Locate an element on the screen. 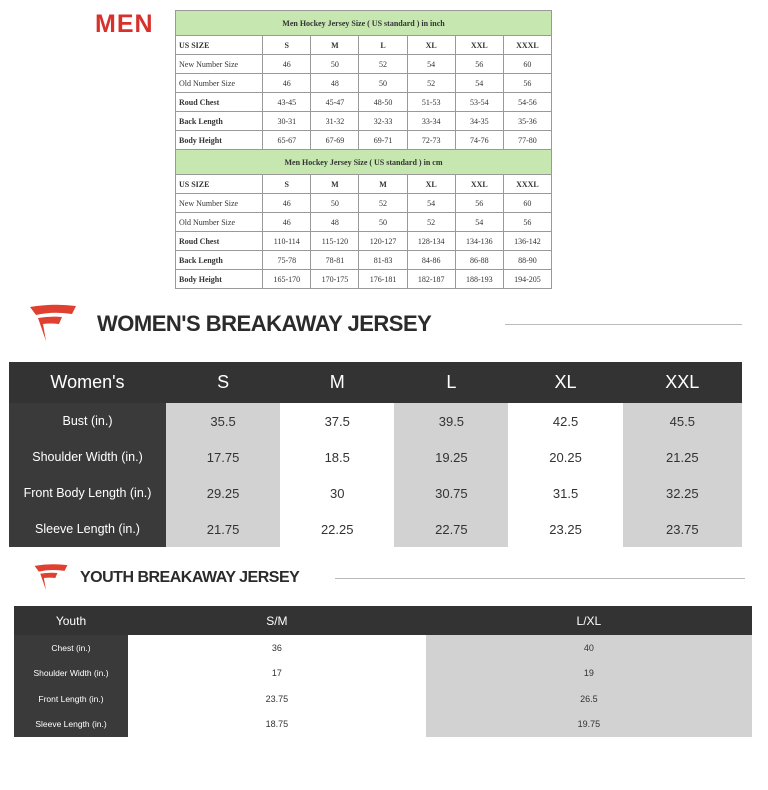 This screenshot has height=790, width=768. table-row: Old Number Size 46 48 50 52 54 56 is located at coordinates (363, 222).